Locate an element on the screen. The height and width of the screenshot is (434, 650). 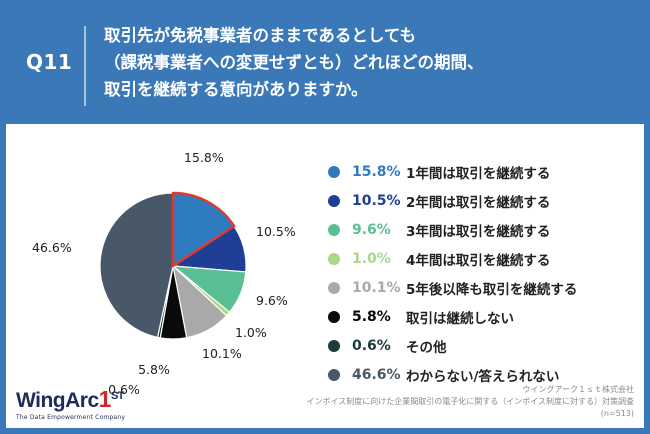
logo-tagline: The Data Empowerment Company is located at coordinates (71, 417).